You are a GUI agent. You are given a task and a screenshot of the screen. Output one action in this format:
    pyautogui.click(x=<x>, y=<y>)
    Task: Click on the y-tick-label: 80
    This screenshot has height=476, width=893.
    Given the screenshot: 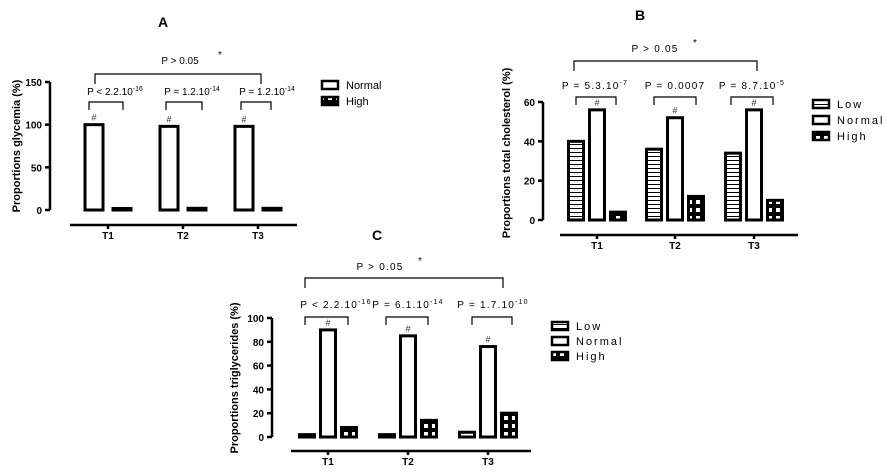 What is the action you would take?
    pyautogui.click(x=259, y=343)
    